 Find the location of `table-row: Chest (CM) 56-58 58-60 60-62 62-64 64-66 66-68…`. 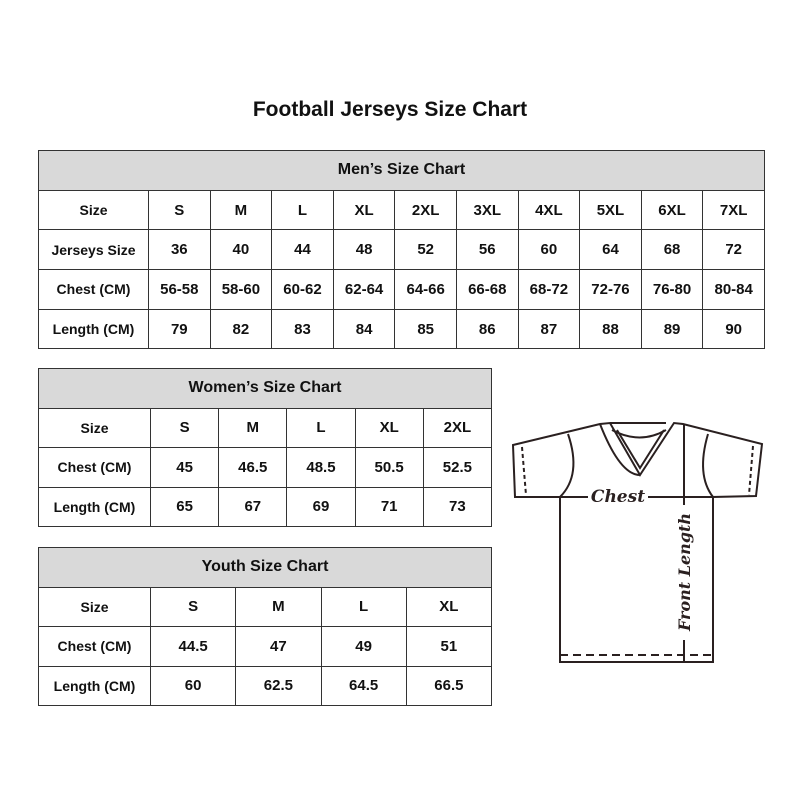

table-row: Chest (CM) 56-58 58-60 60-62 62-64 64-66 66-68… is located at coordinates (401, 289).